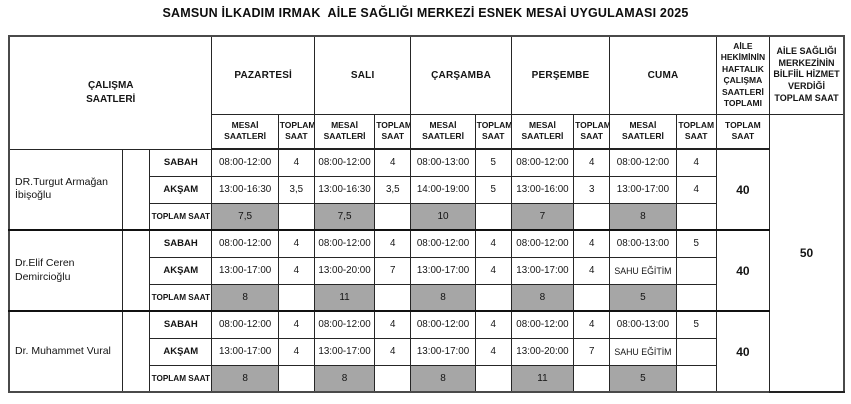  What do you see at coordinates (807, 253) in the screenshot?
I see `grand-total-value: 50` at bounding box center [807, 253].